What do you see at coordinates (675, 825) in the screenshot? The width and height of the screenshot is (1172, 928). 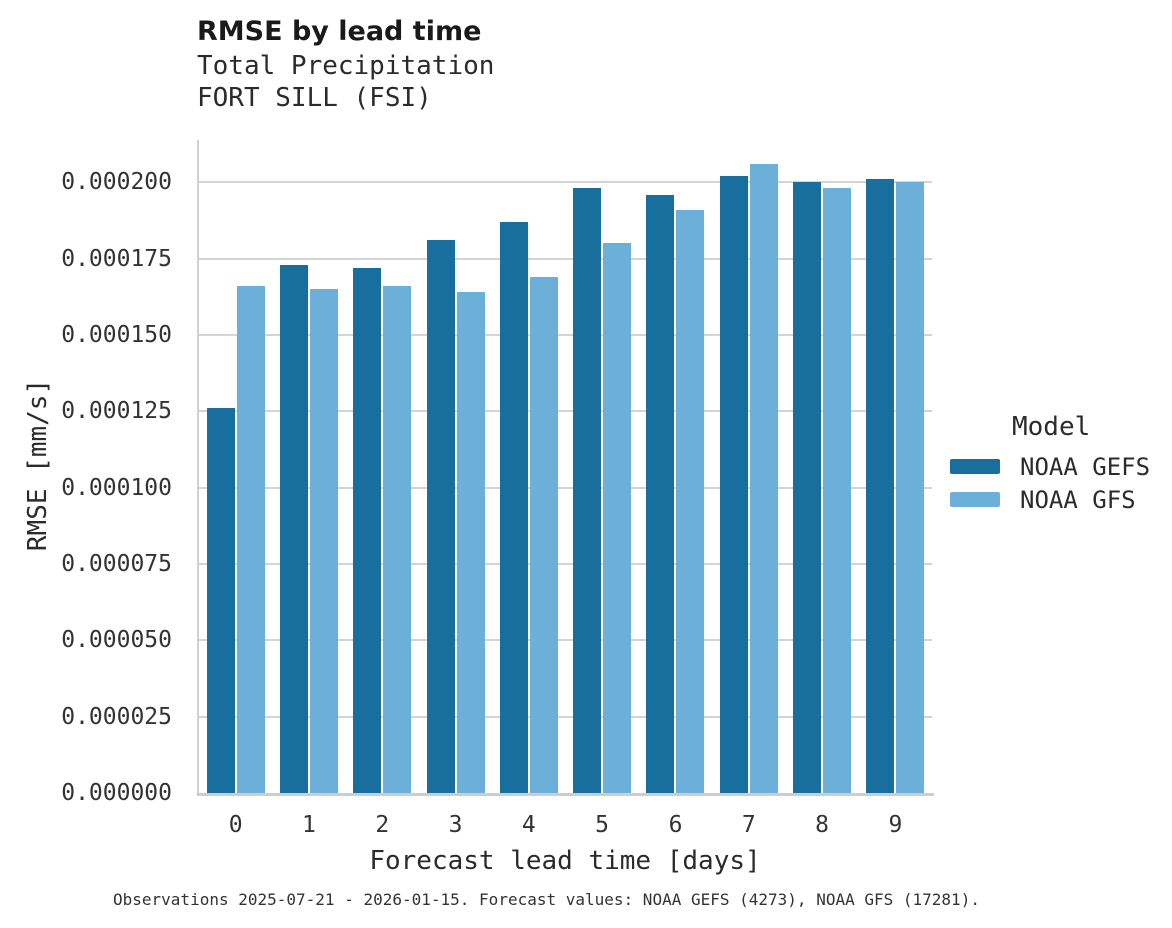 I see `x-tick-label-6: 6` at bounding box center [675, 825].